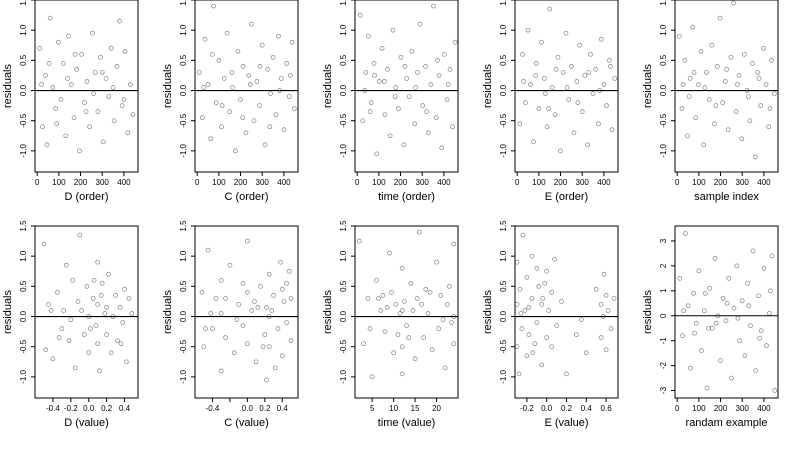 This screenshot has width=800, height=450. What do you see at coordinates (107, 408) in the screenshot?
I see `x-tick-label: 0.2` at bounding box center [107, 408].